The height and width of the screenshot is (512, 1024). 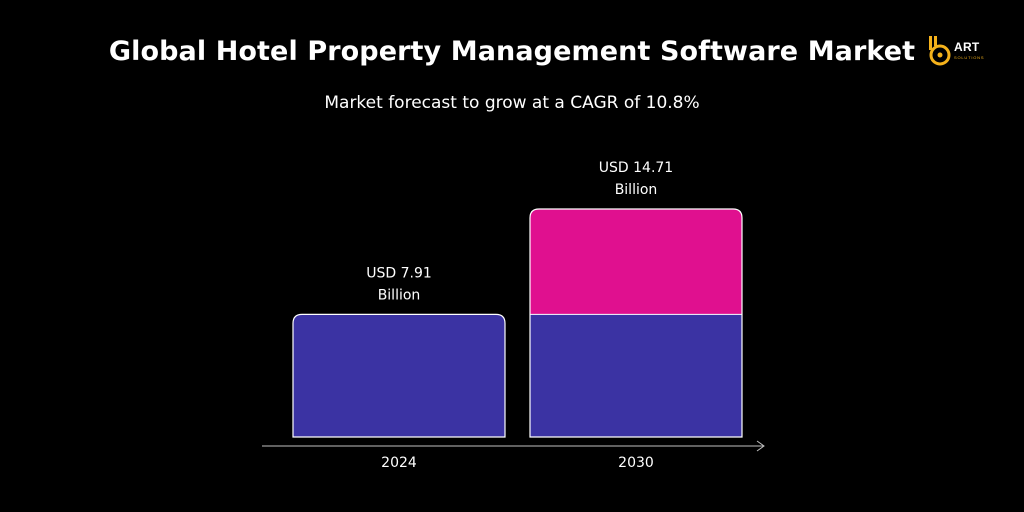 What do you see at coordinates (636, 168) in the screenshot?
I see `value-label-2030-line1: USD 14.71` at bounding box center [636, 168].